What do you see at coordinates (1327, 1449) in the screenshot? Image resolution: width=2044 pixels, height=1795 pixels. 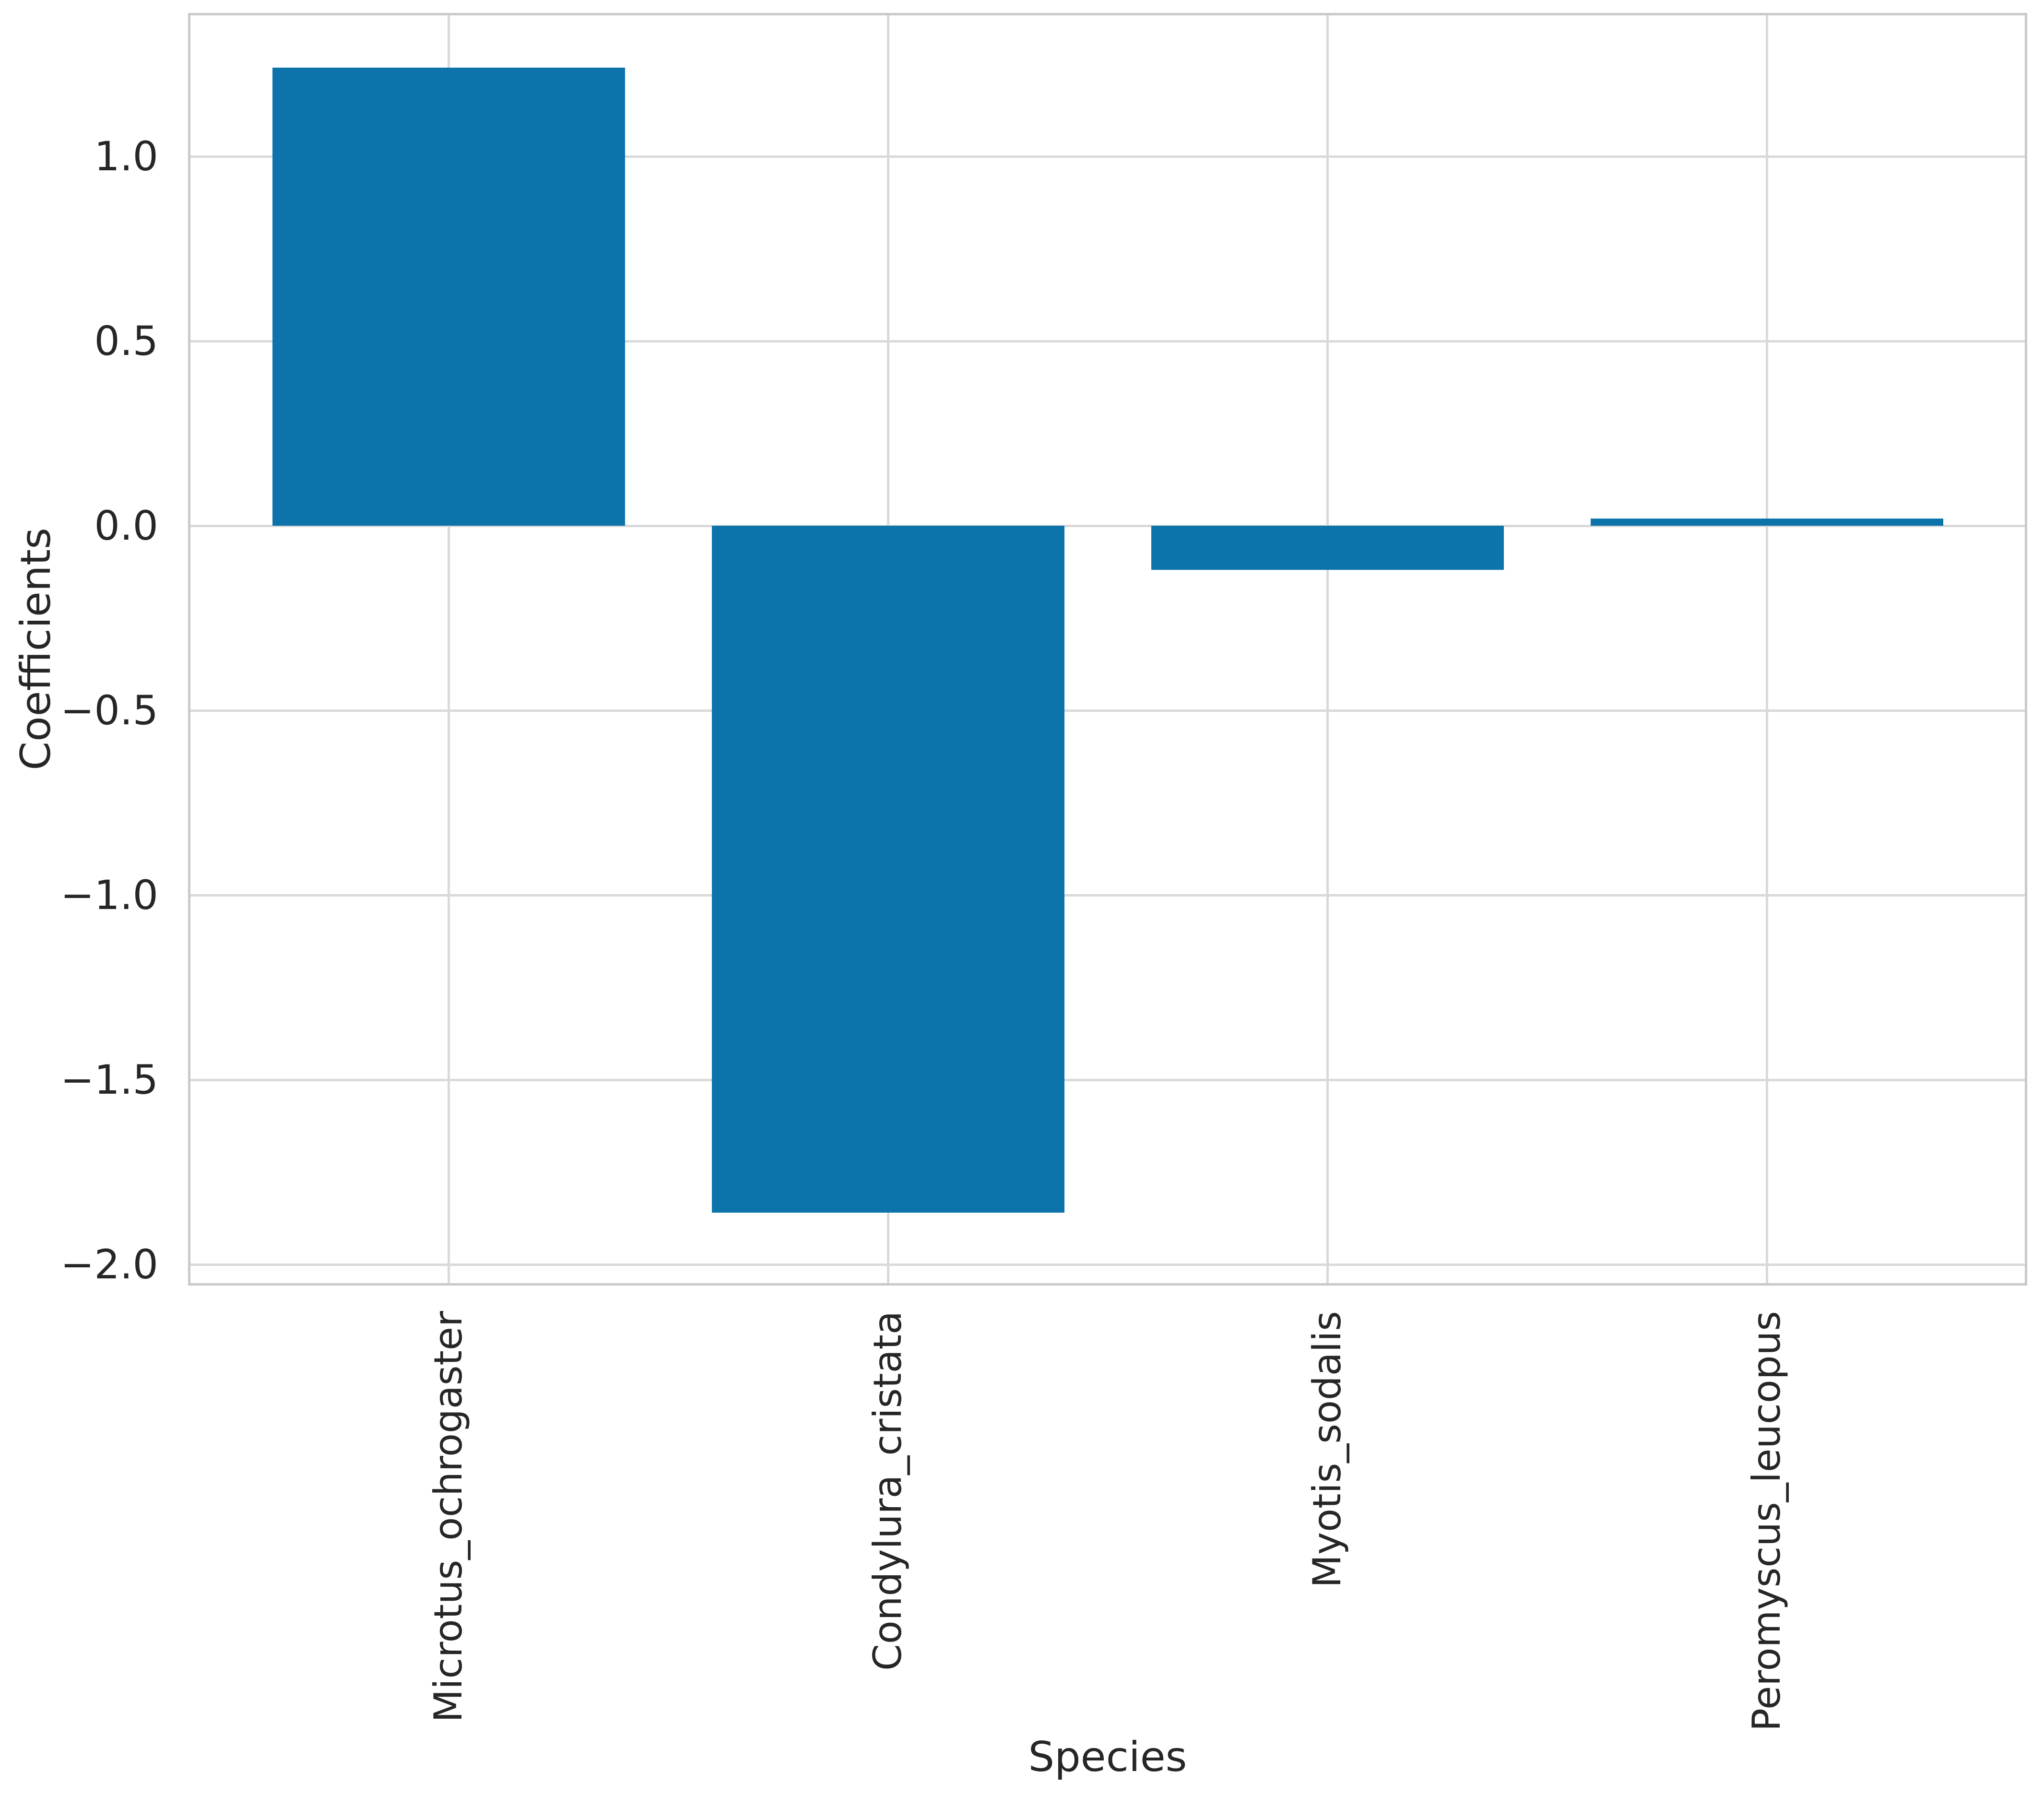 I see `x-tick-label: Myotis_sodalis` at bounding box center [1327, 1449].